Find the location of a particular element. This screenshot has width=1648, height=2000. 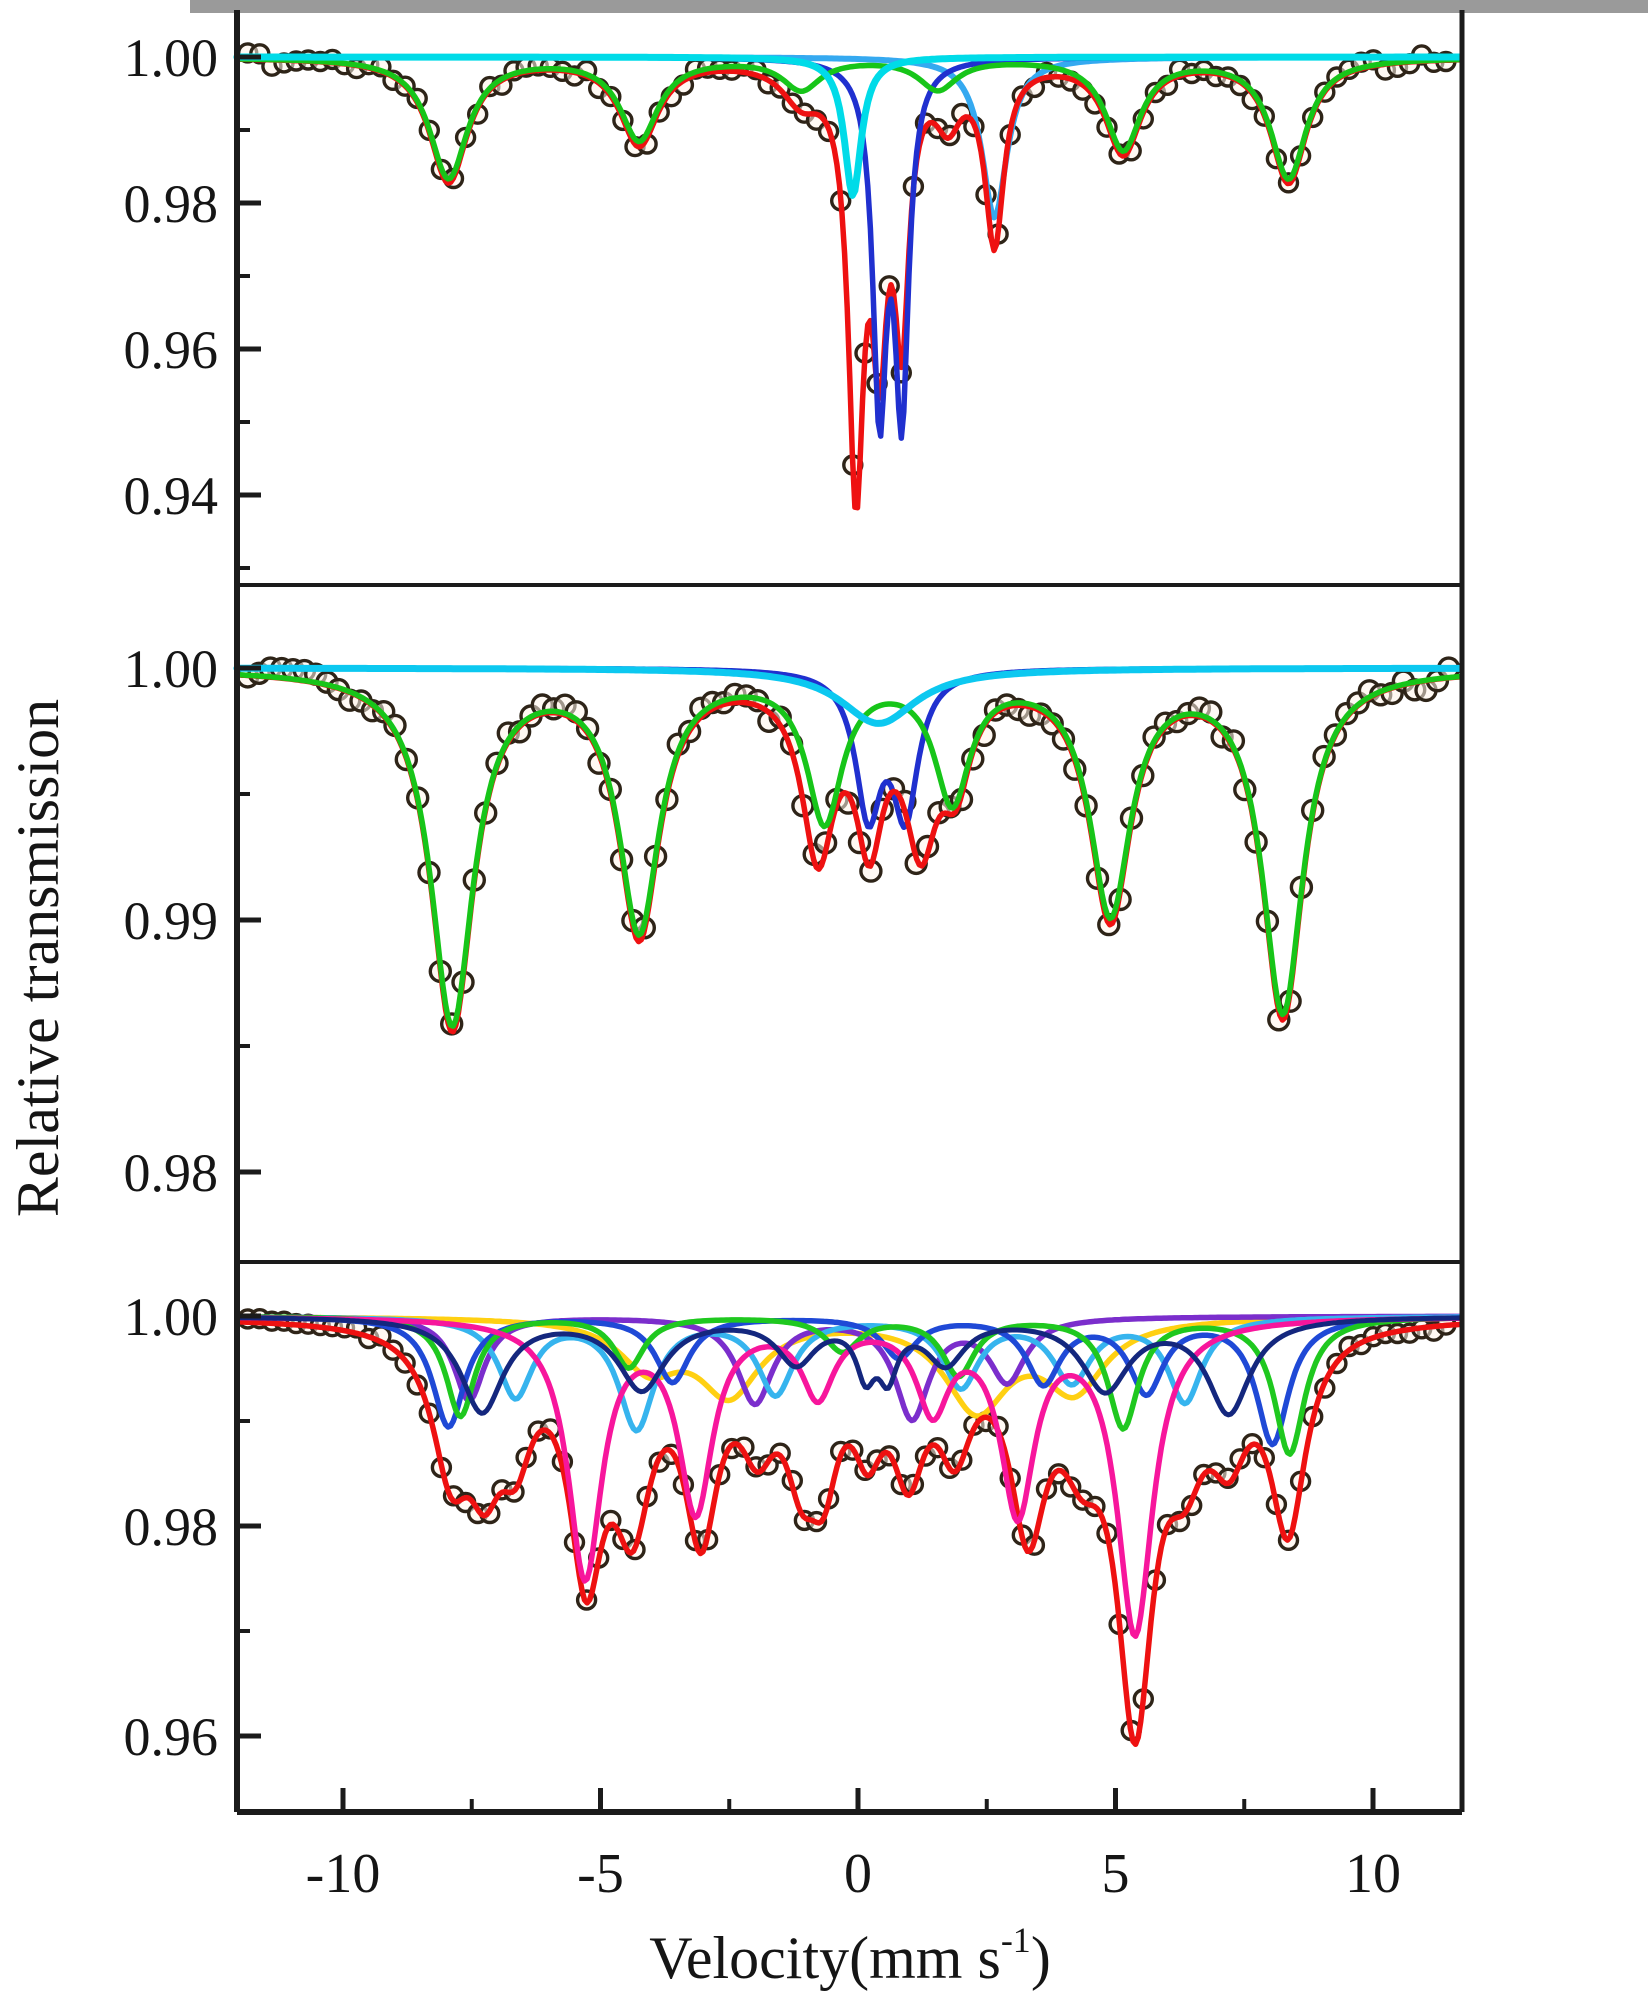

x-tick-label: -5 is located at coordinates (600, 1874).